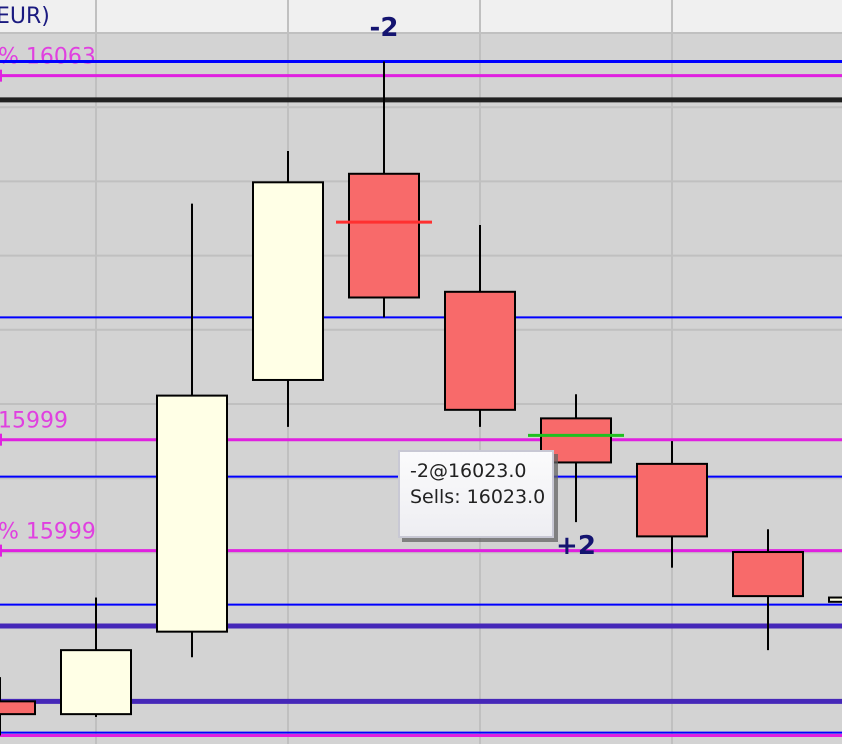 This screenshot has height=744, width=842. What do you see at coordinates (25, 16) in the screenshot?
I see `chart-title: EUR)` at bounding box center [25, 16].